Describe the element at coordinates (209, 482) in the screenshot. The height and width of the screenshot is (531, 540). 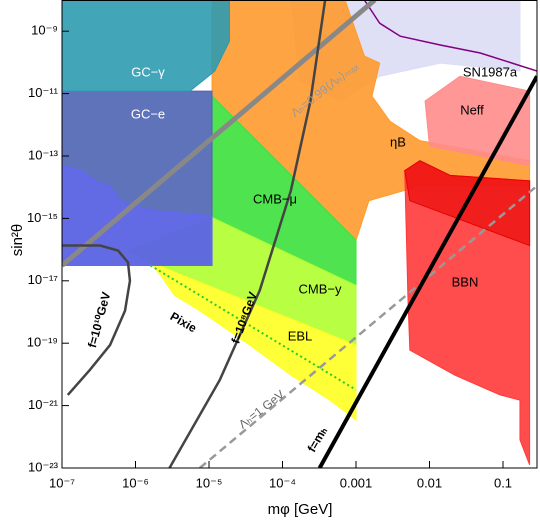
I see `x-tick-label: 10⁻⁵` at that location.